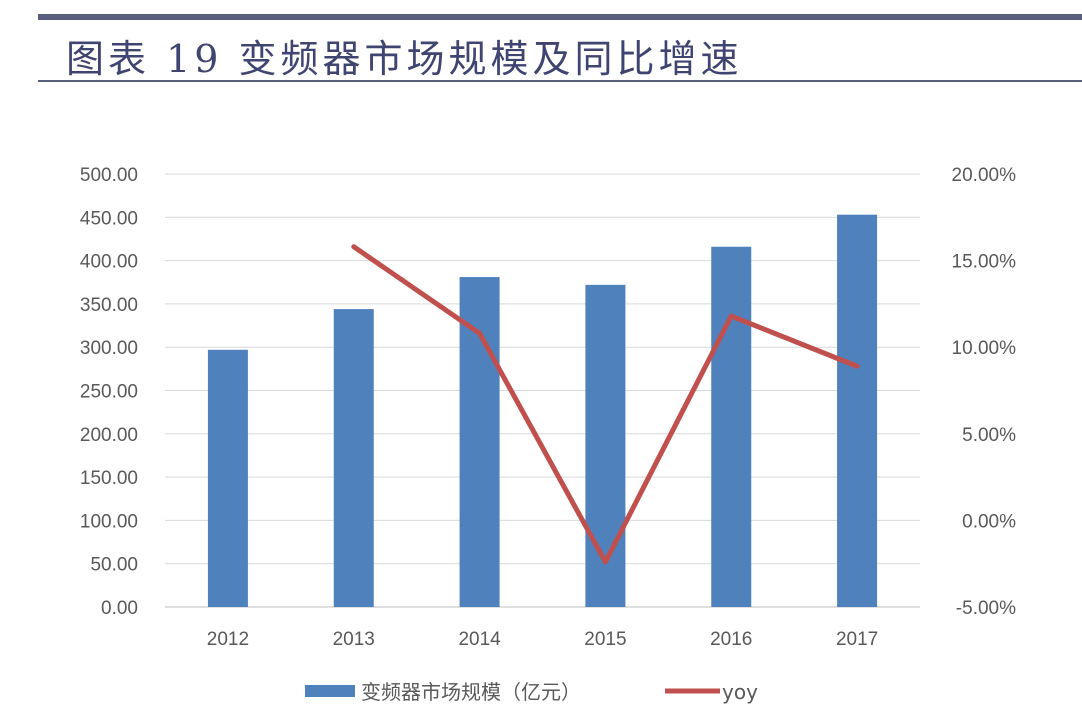  I want to click on left-axis-tick: 200.00, so click(109, 435).